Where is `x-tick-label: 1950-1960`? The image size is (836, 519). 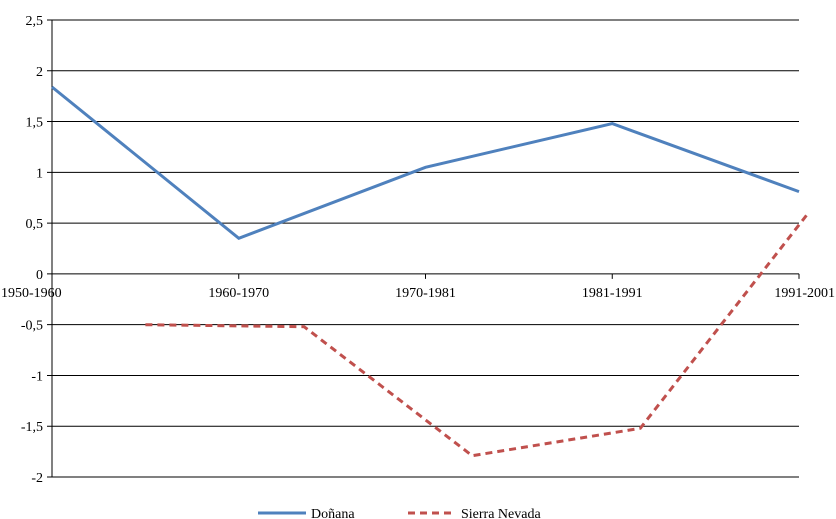
x-tick-label: 1950-1960 is located at coordinates (31, 293).